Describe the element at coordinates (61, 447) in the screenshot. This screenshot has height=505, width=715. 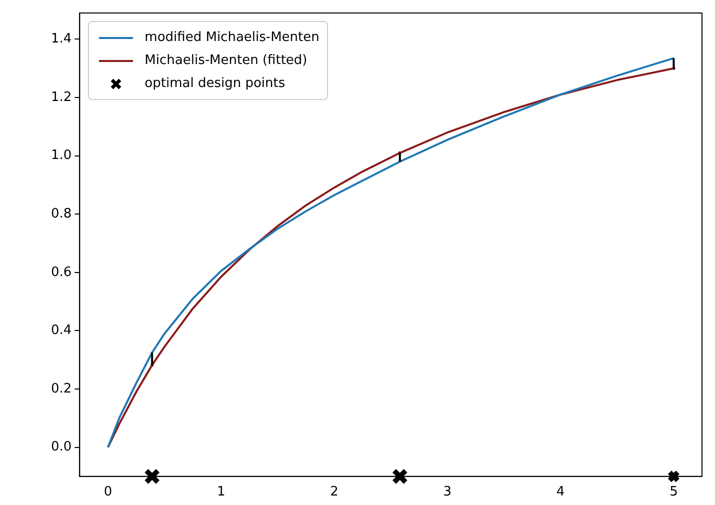
I see `y-tick-label: 0.0` at that location.